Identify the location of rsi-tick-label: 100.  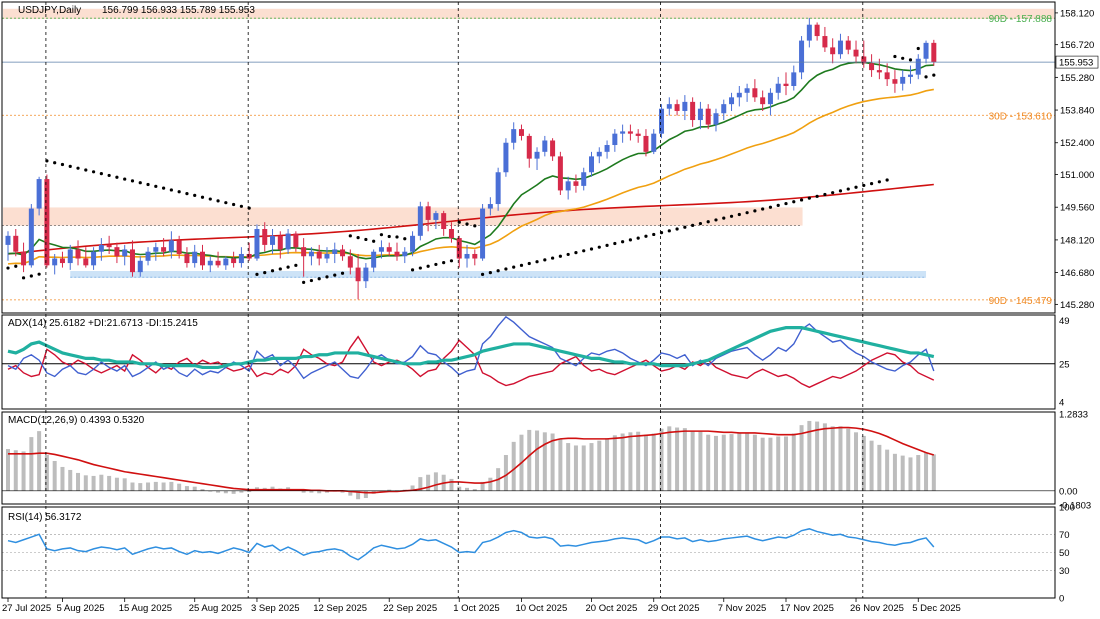
(1067, 508).